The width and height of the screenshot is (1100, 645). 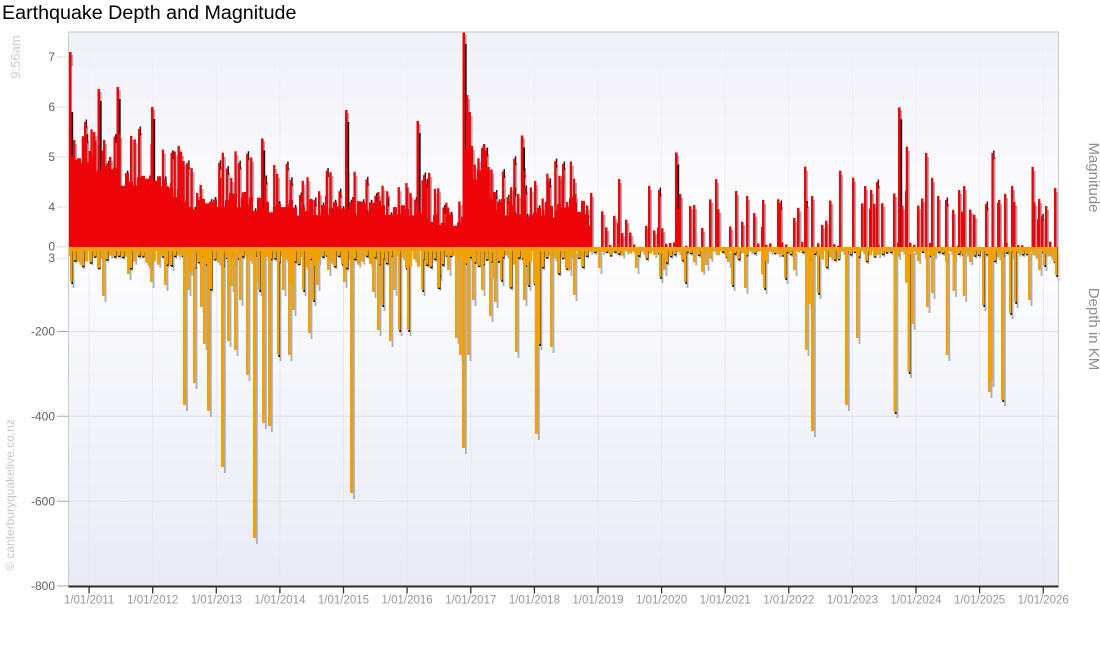 What do you see at coordinates (51, 247) in the screenshot?
I see `svg-text: 0` at bounding box center [51, 247].